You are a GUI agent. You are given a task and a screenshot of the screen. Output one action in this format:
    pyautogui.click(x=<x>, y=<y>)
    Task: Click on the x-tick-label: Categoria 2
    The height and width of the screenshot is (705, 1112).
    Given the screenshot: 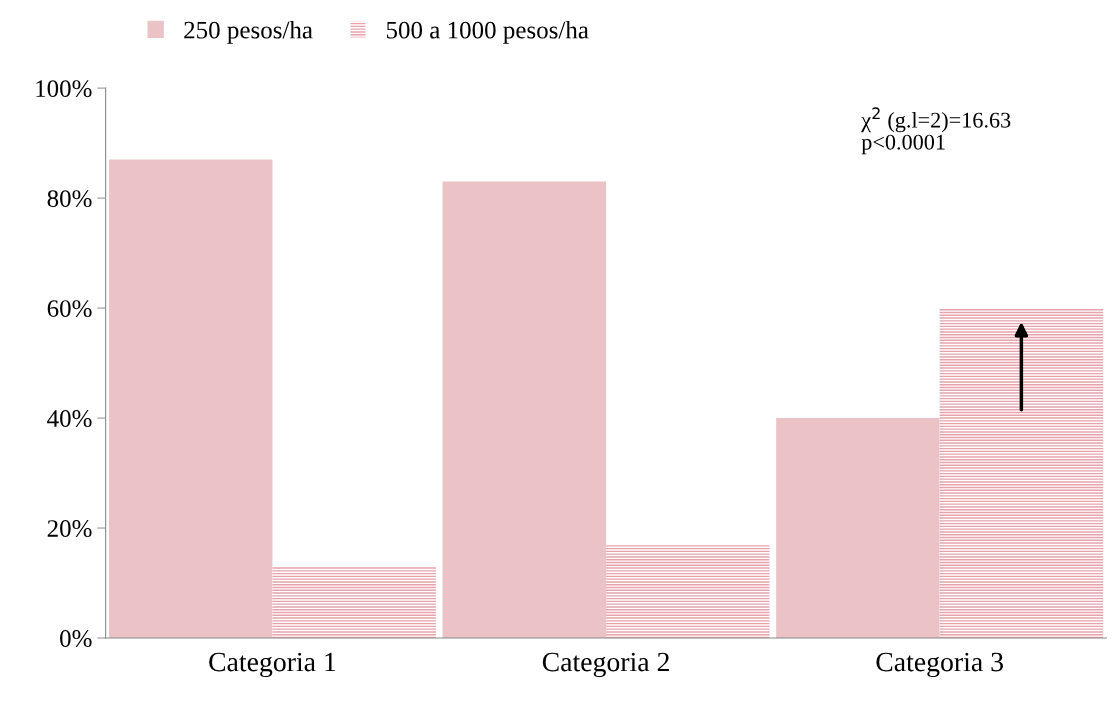 What is the action you would take?
    pyautogui.click(x=605, y=665)
    